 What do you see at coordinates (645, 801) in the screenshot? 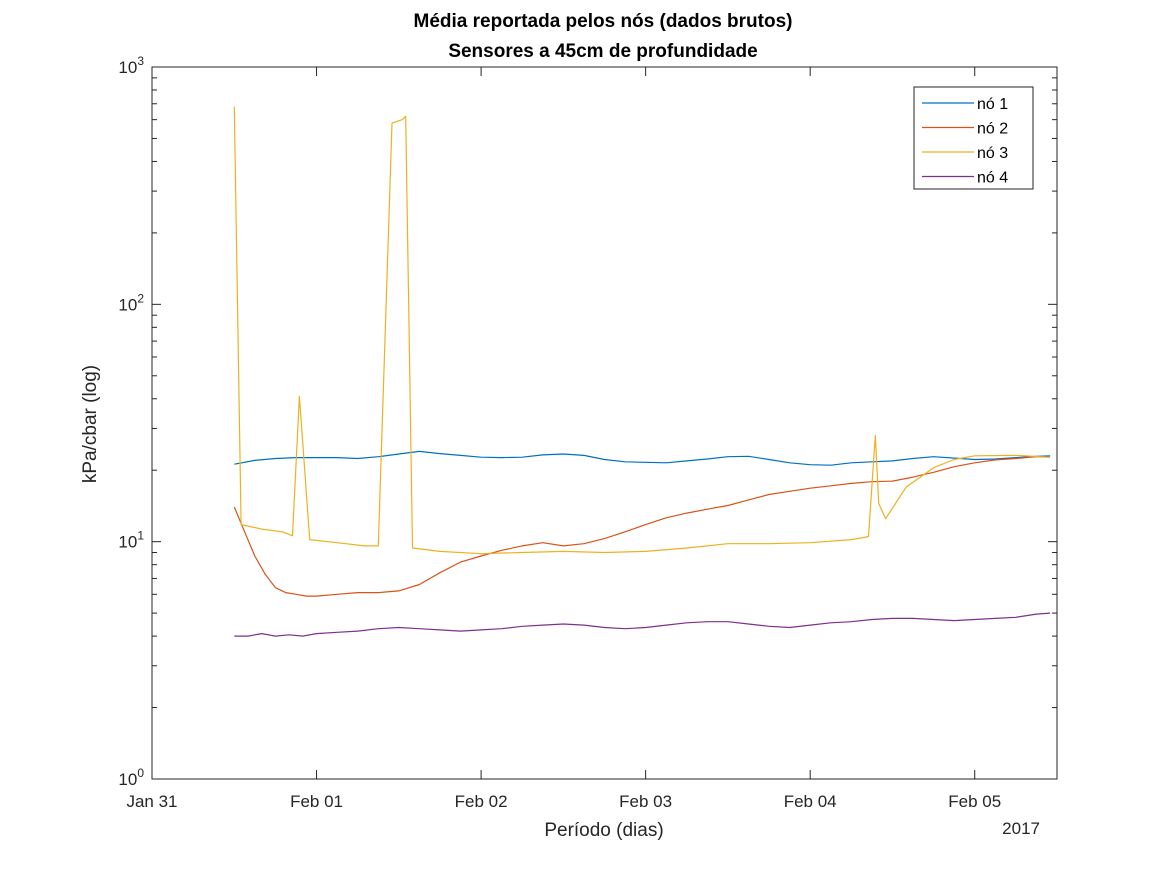
I see `x-tick-label: Feb 03` at bounding box center [645, 801].